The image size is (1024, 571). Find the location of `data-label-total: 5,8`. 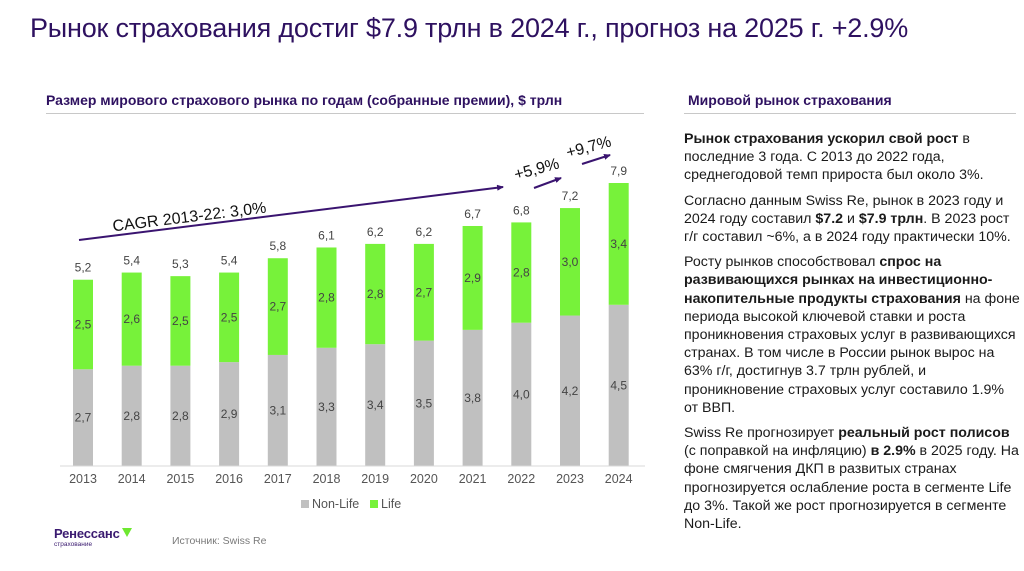

data-label-total: 5,8 is located at coordinates (277, 246).